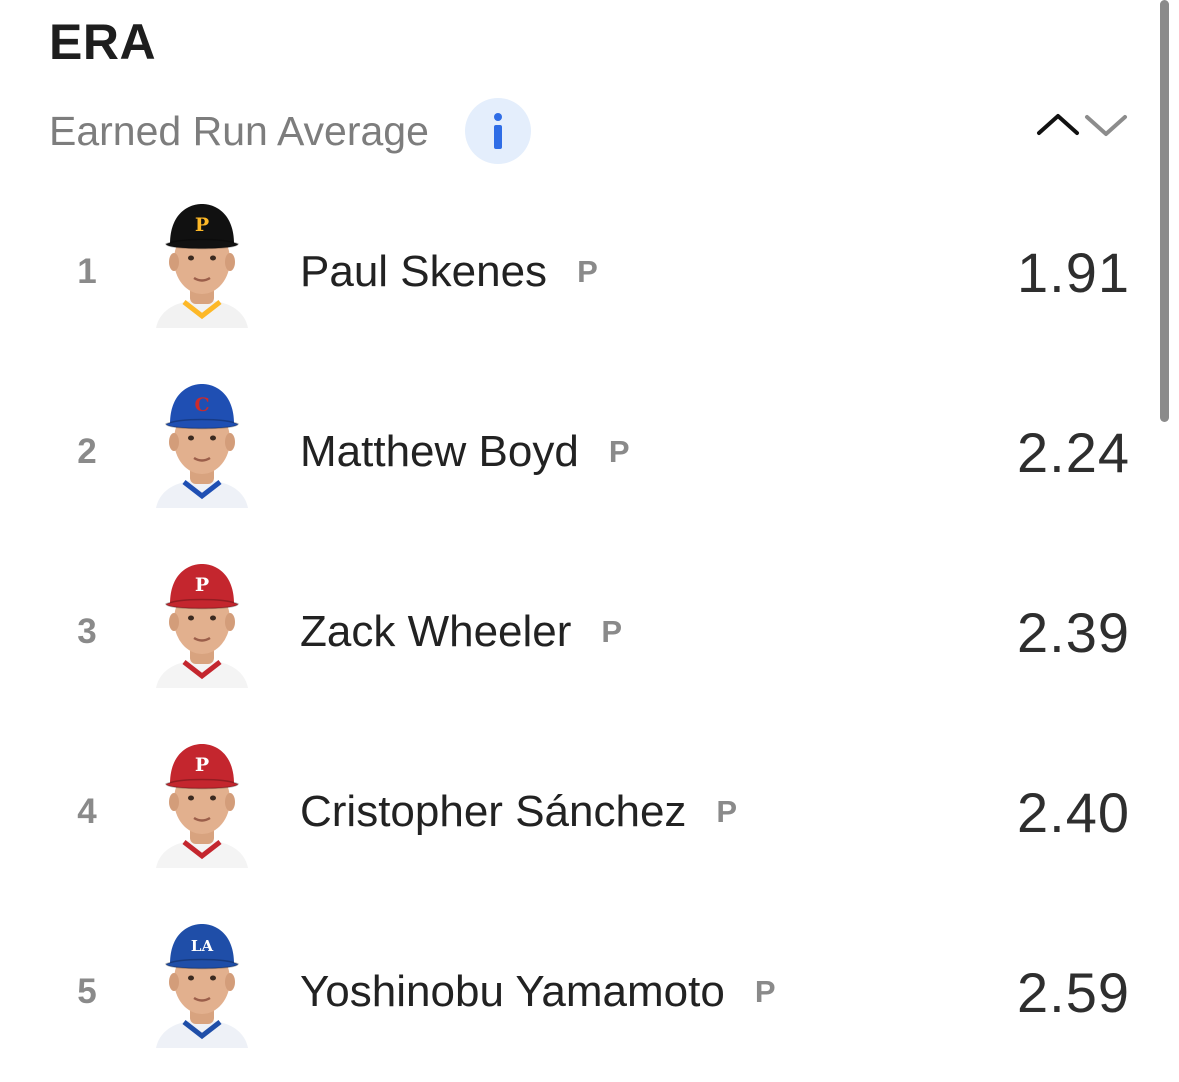 The height and width of the screenshot is (1082, 1179). I want to click on player-name-group: Matthew Boyd P, so click(465, 452).